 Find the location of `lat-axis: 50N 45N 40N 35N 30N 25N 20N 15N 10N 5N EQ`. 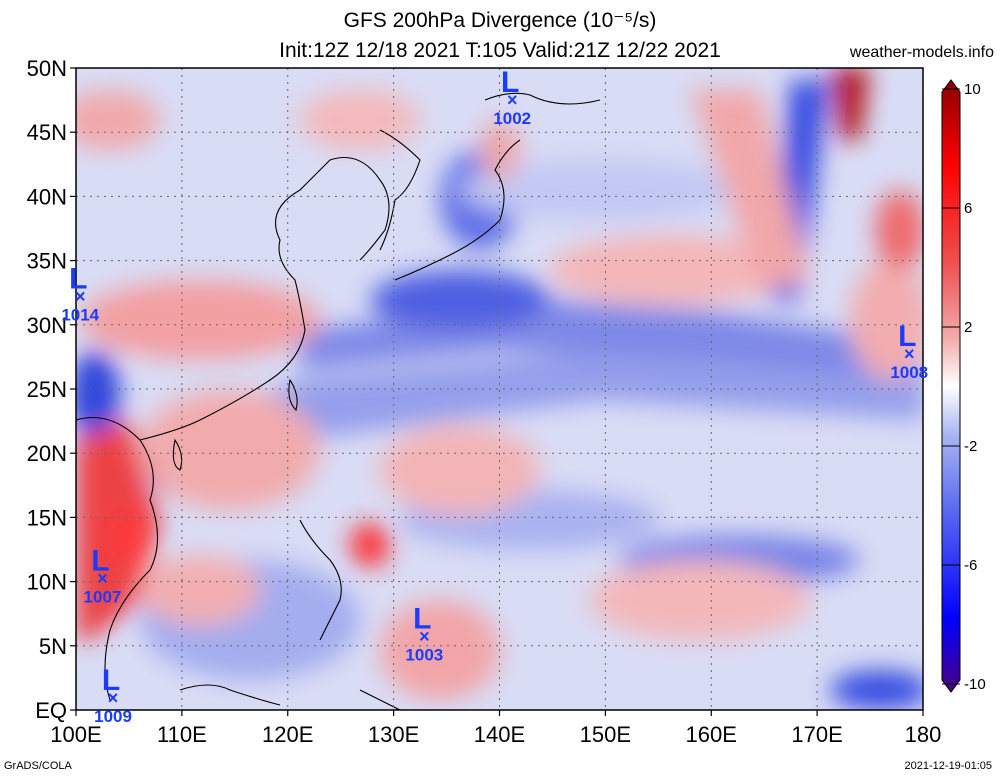

lat-axis: 50N 45N 40N 35N 30N 25N 20N 15N 10N 5N EQ is located at coordinates (47, 389).